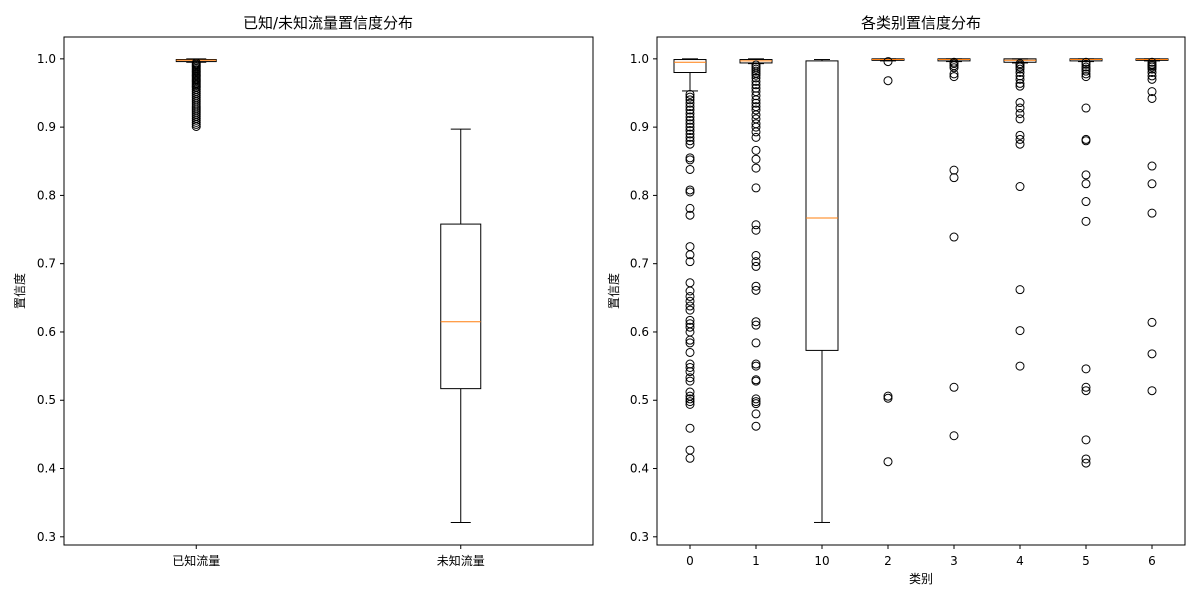 The width and height of the screenshot is (1200, 600). Describe the element at coordinates (1152, 561) in the screenshot. I see `x-tick-label: 6` at that location.